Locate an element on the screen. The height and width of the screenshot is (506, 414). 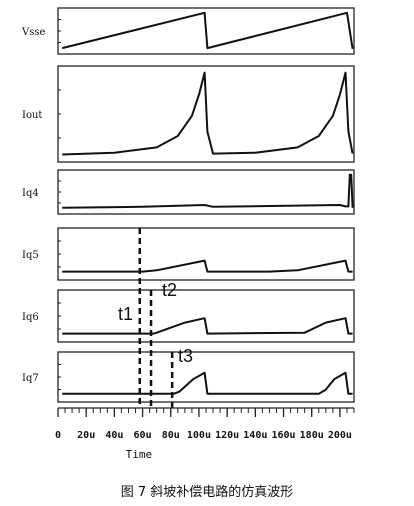
panel-label: Iq7 is located at coordinates (30, 378).